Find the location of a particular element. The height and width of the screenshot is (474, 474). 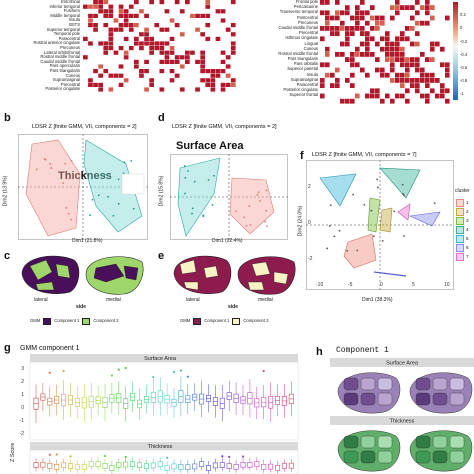

legend-label: 4 is located at coordinates (467, 229).